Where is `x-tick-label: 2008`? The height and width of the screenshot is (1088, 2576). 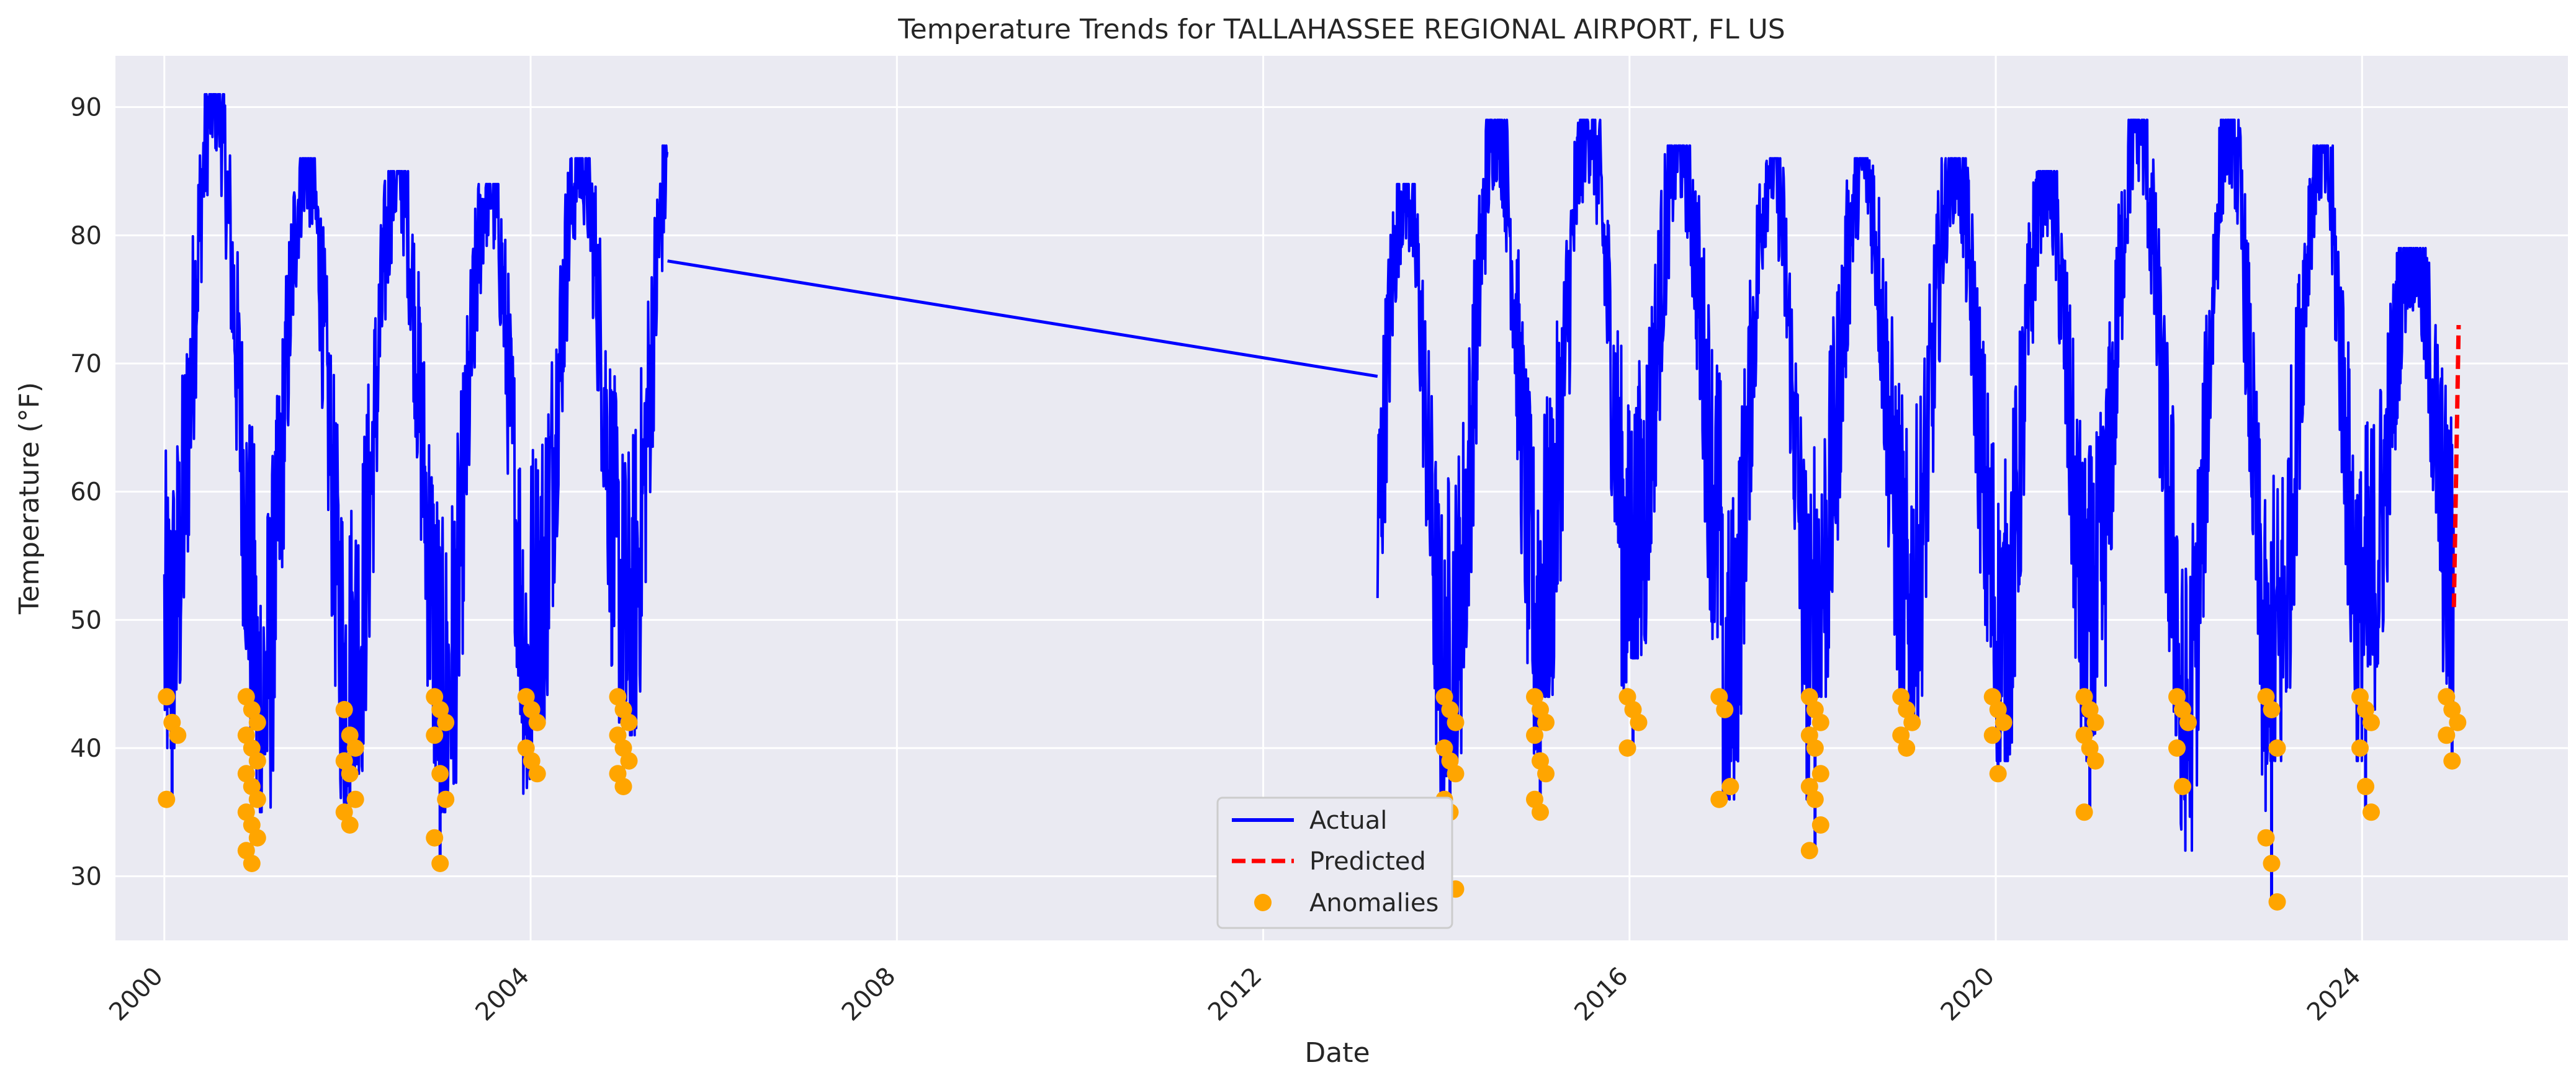 x-tick-label: 2008 is located at coordinates (870, 994).